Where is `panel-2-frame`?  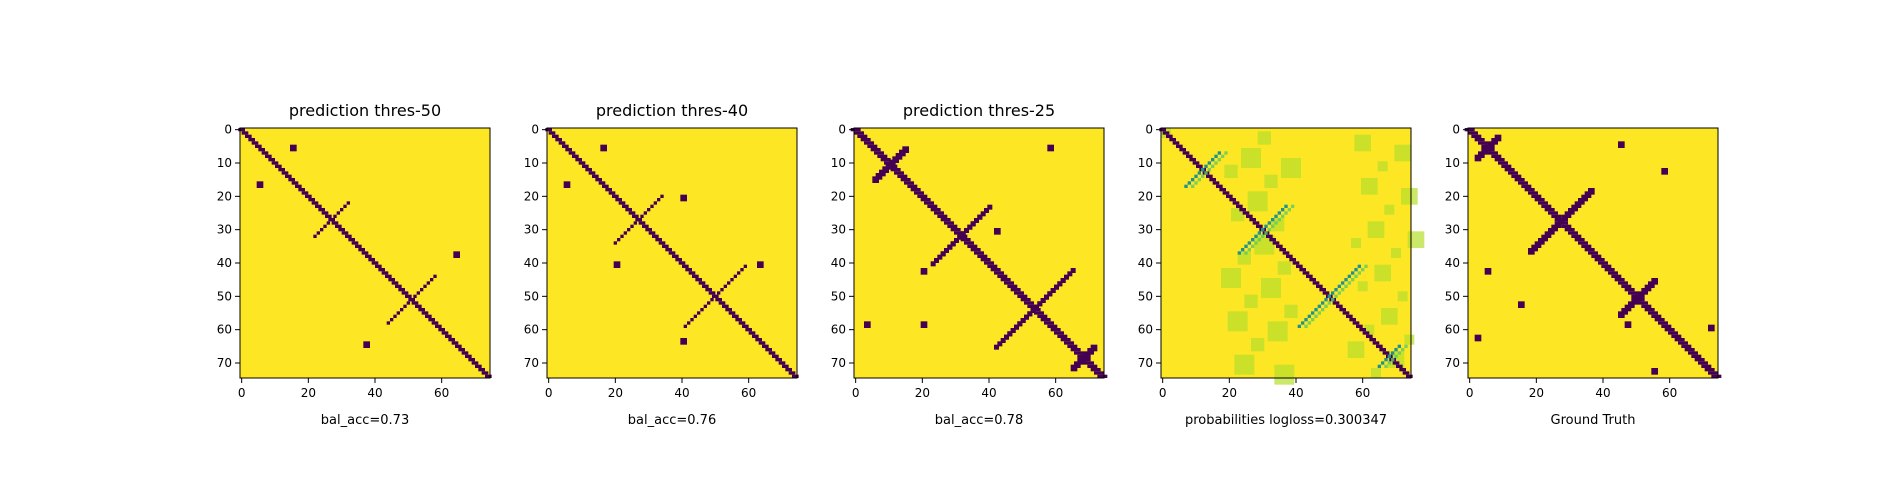
panel-2-frame is located at coordinates (672, 253).